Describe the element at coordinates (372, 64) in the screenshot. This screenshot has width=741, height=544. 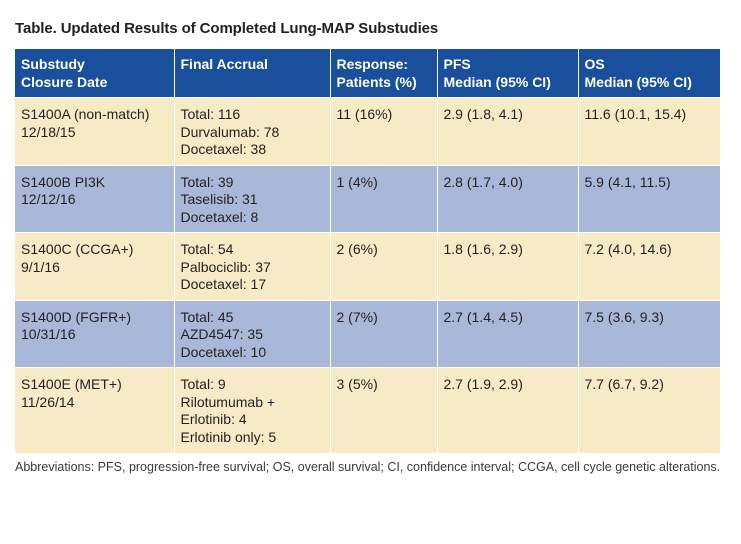
I see `header-response-line1: Response:` at that location.